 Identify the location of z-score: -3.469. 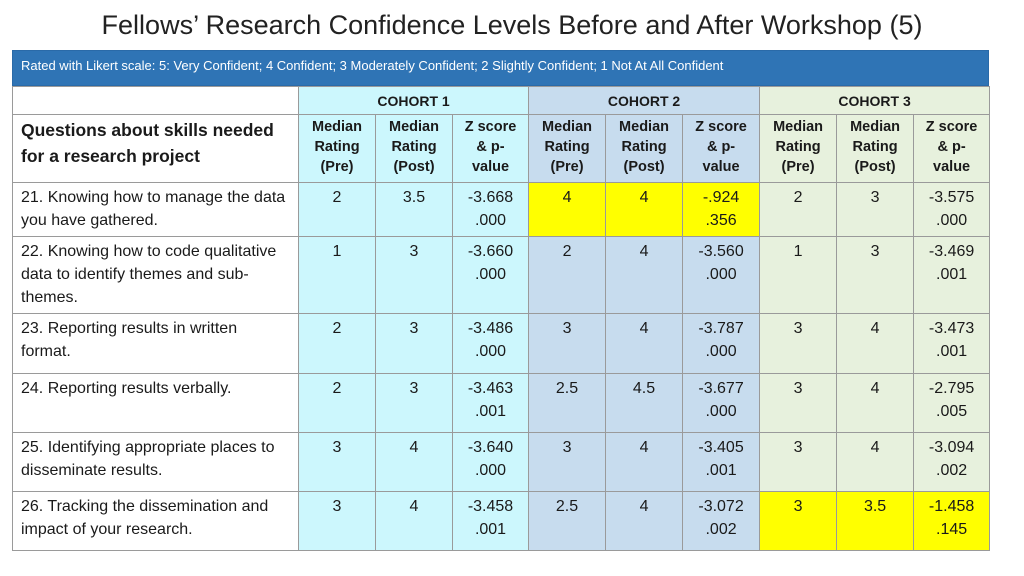
(951, 251).